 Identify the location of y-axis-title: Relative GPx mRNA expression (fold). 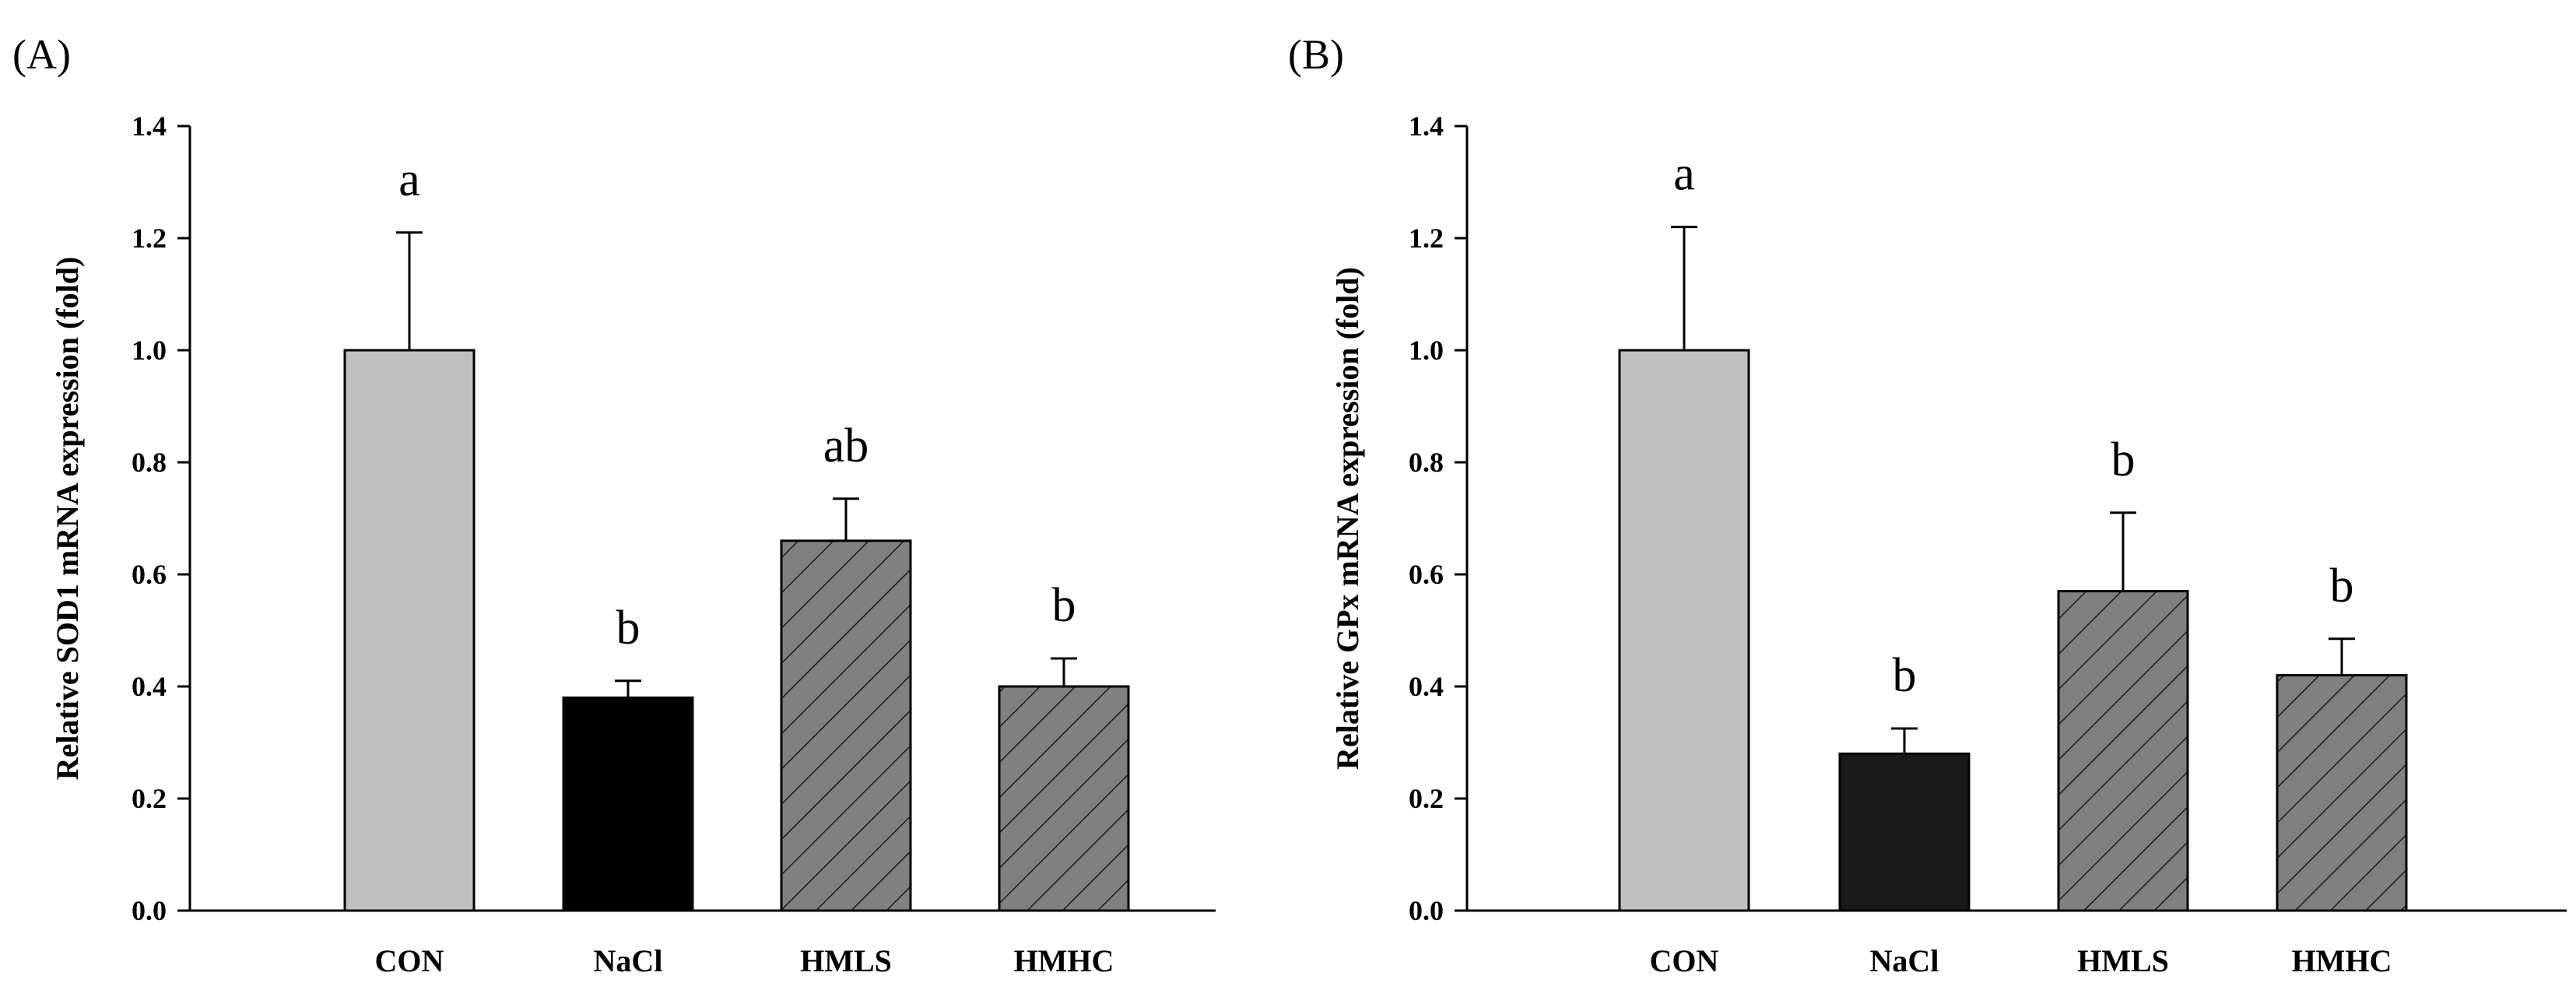
(1348, 519).